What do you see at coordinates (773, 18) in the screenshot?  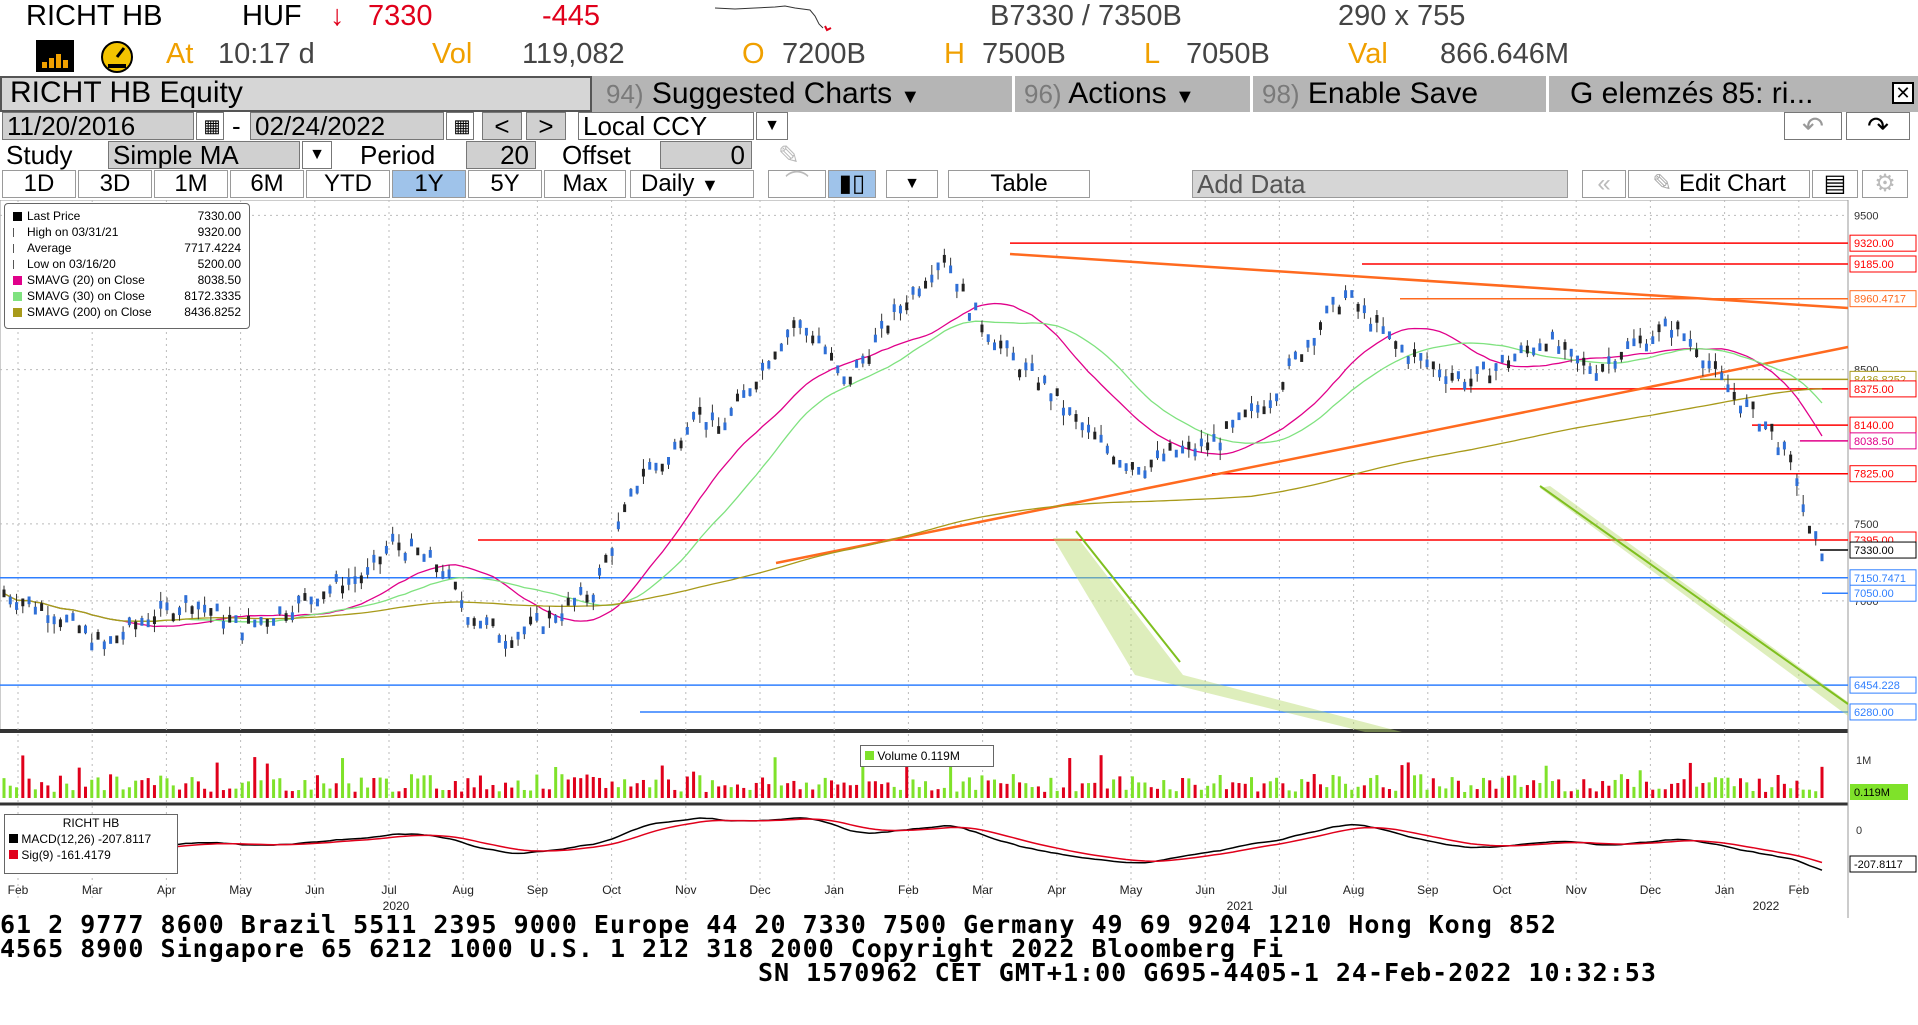 I see `intraday-sparkline` at bounding box center [773, 18].